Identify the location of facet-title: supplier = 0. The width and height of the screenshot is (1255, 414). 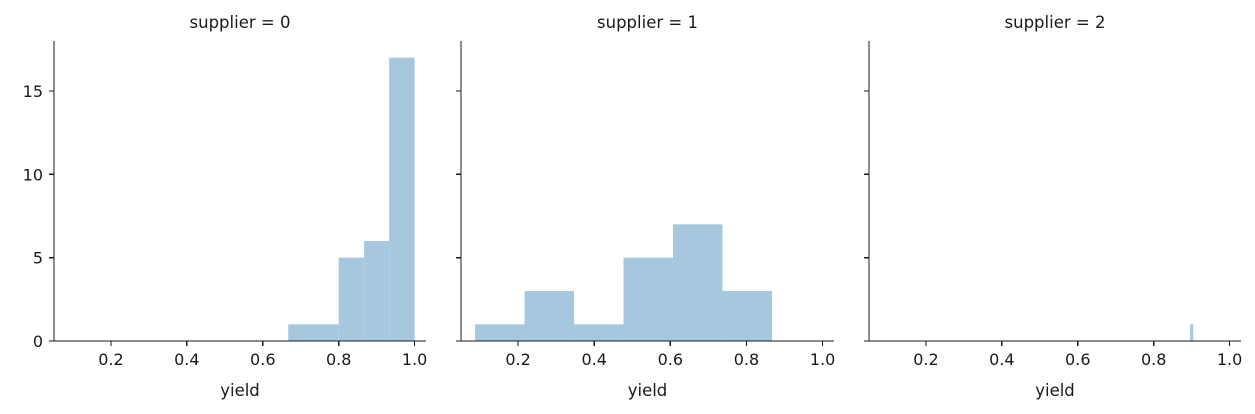
(240, 22).